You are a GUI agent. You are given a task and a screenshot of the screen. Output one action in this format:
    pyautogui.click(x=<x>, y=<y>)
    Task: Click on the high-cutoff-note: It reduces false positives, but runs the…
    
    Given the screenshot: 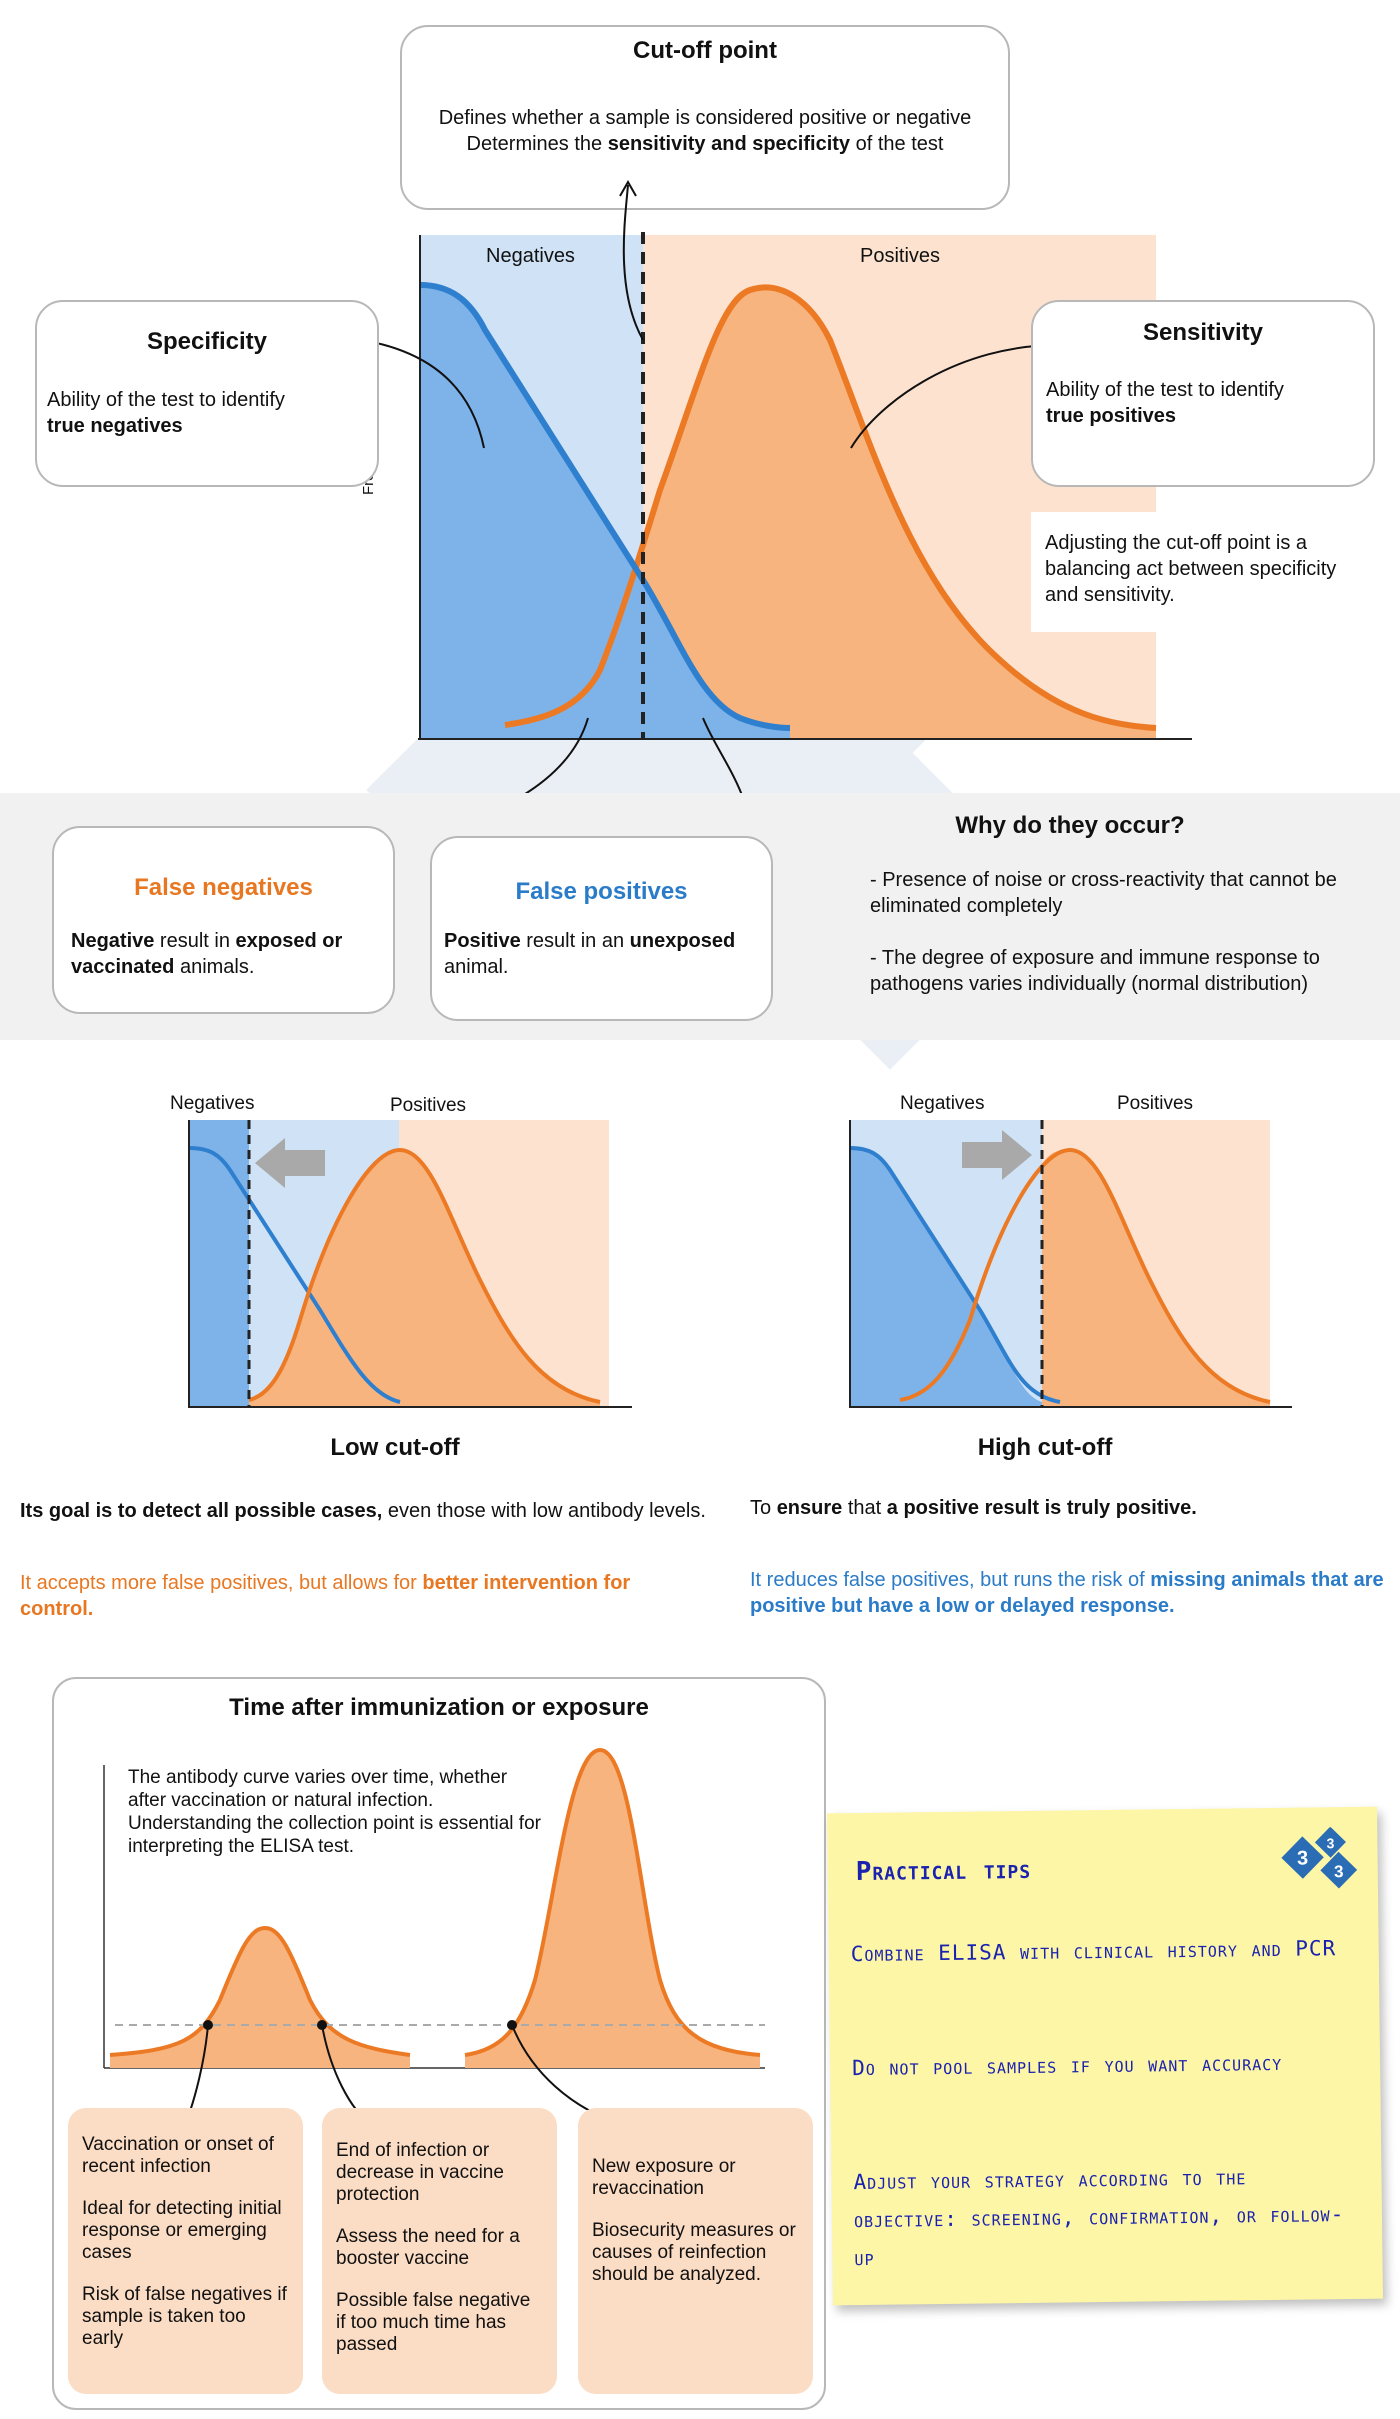 What is the action you would take?
    pyautogui.click(x=1067, y=1593)
    